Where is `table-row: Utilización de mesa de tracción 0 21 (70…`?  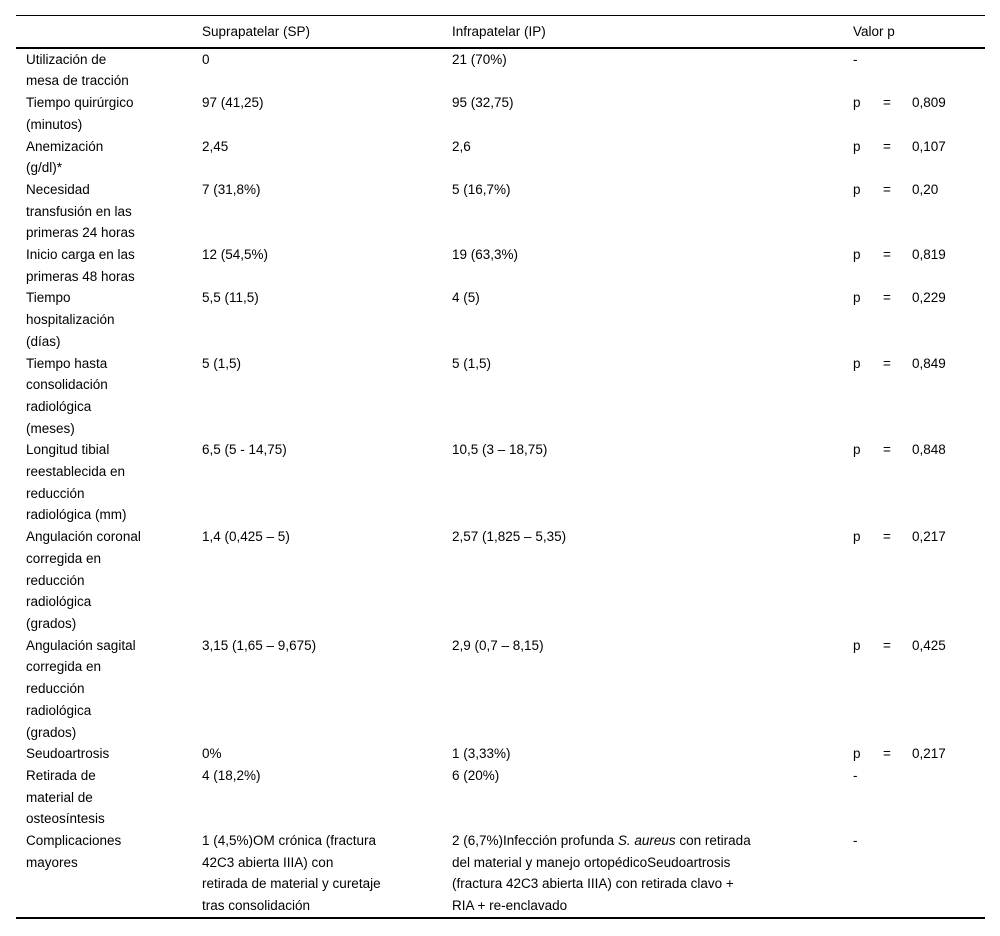 table-row: Utilización de mesa de tracción 0 21 (70… is located at coordinates (500, 70).